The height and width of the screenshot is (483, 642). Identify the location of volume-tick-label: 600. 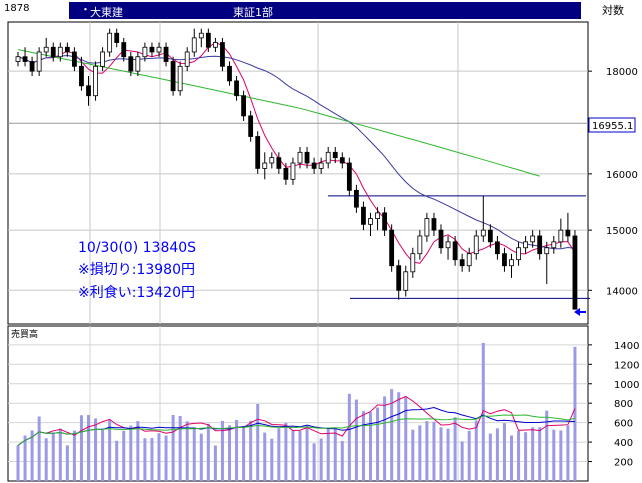
(623, 424).